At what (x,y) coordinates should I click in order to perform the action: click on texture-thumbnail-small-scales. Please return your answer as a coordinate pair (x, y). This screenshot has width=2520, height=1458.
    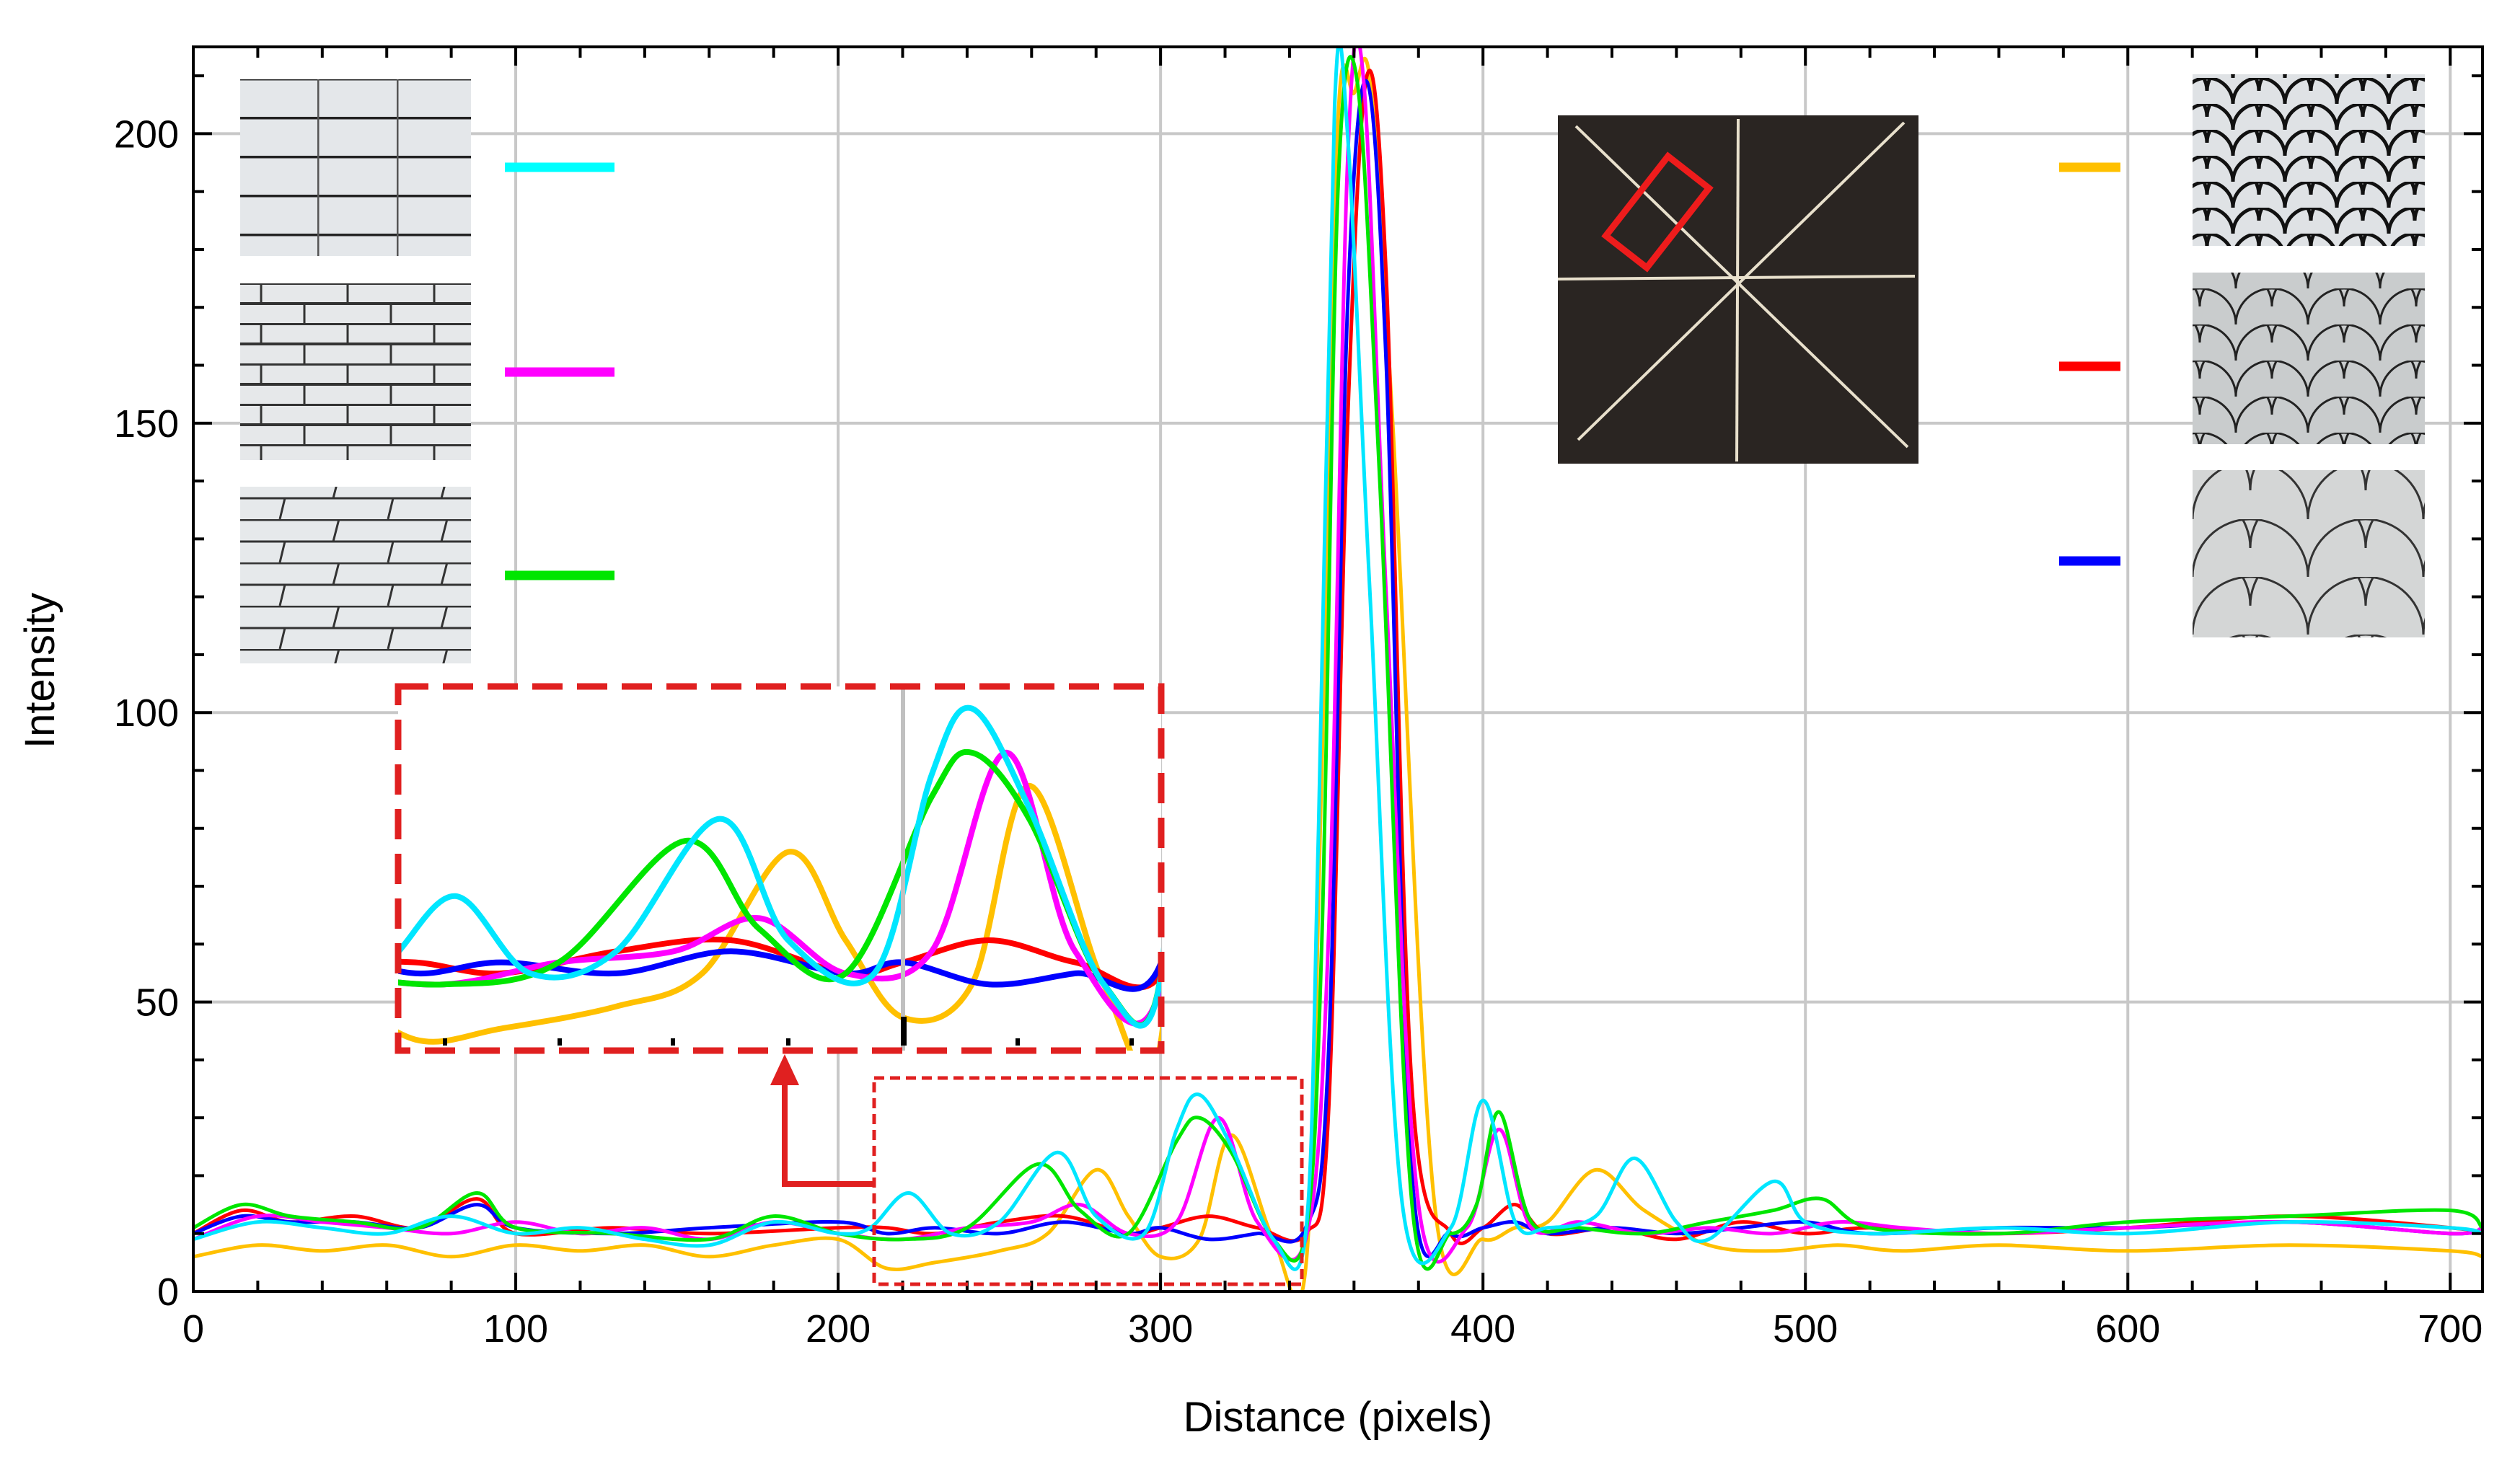
    Looking at the image, I should click on (2309, 160).